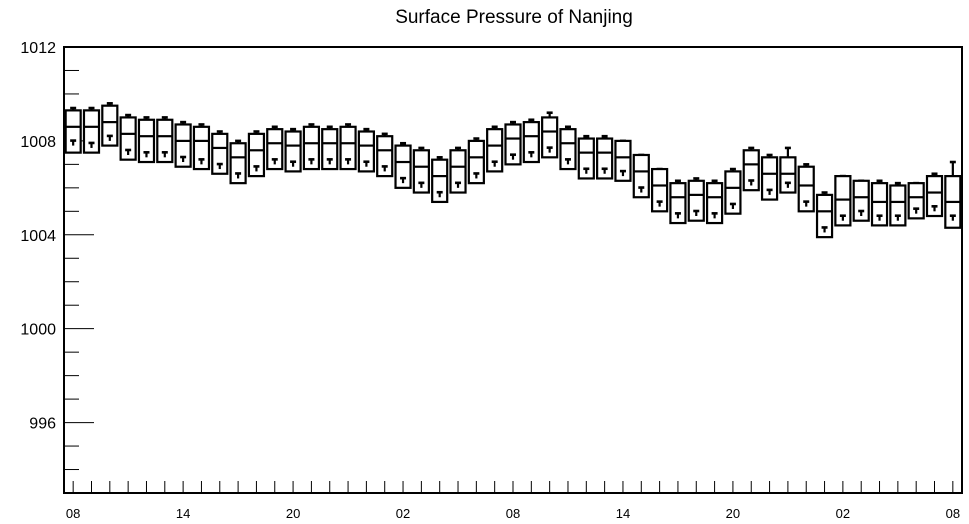 This screenshot has height=524, width=969. Describe the element at coordinates (42, 424) in the screenshot. I see `y-tick-label: 996` at that location.